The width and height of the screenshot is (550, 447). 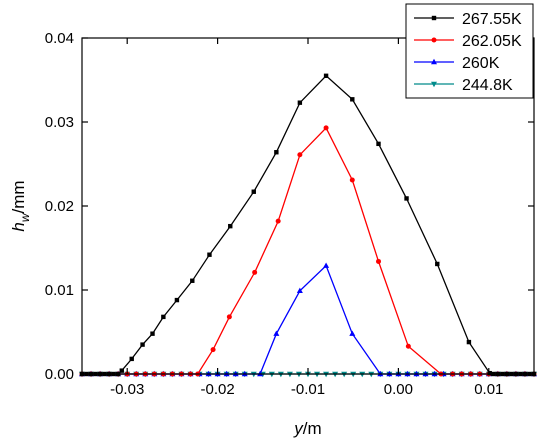 I want to click on x-tick-label: 0.01, so click(x=488, y=389).